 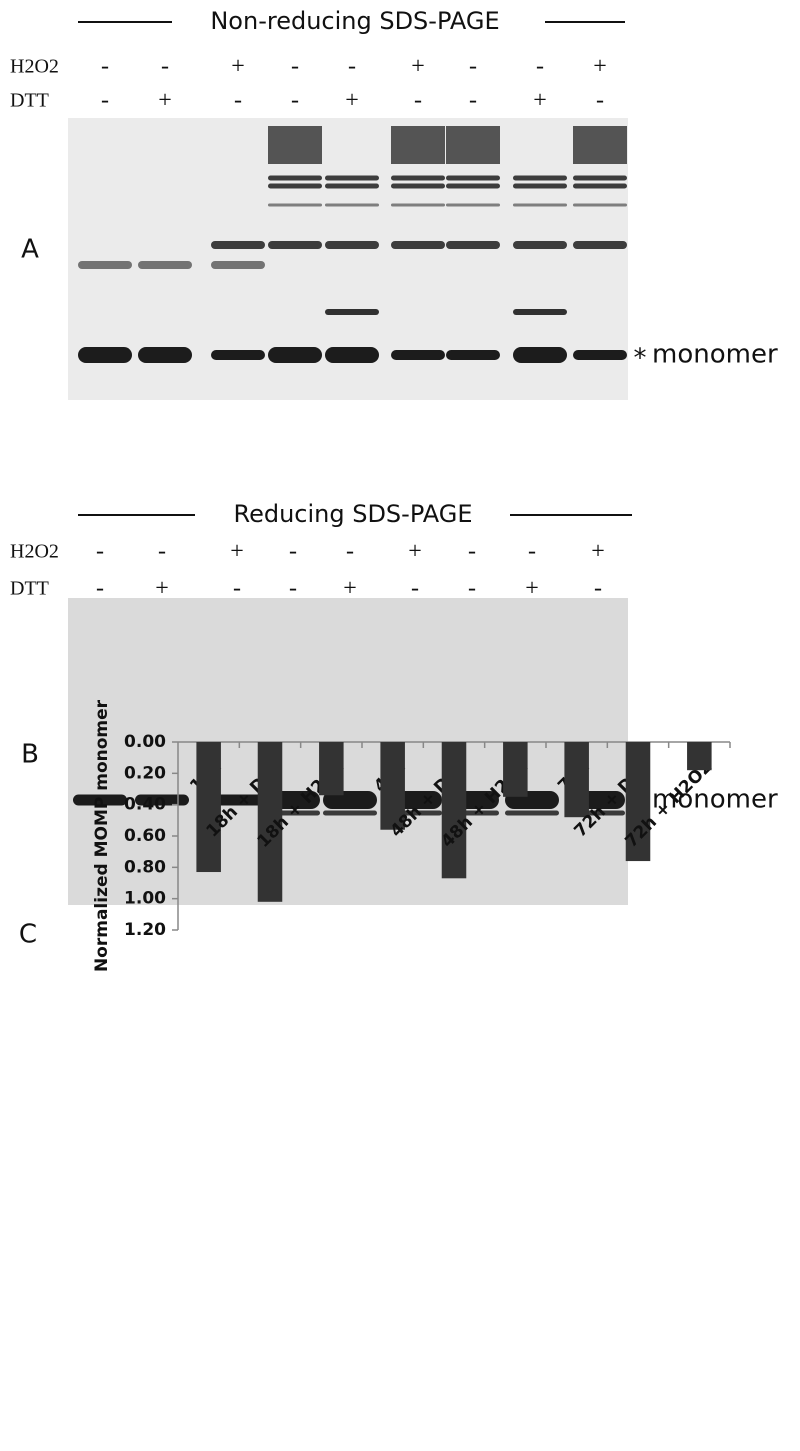 What do you see at coordinates (30, 250) in the screenshot?
I see `panel-label: A` at bounding box center [30, 250].